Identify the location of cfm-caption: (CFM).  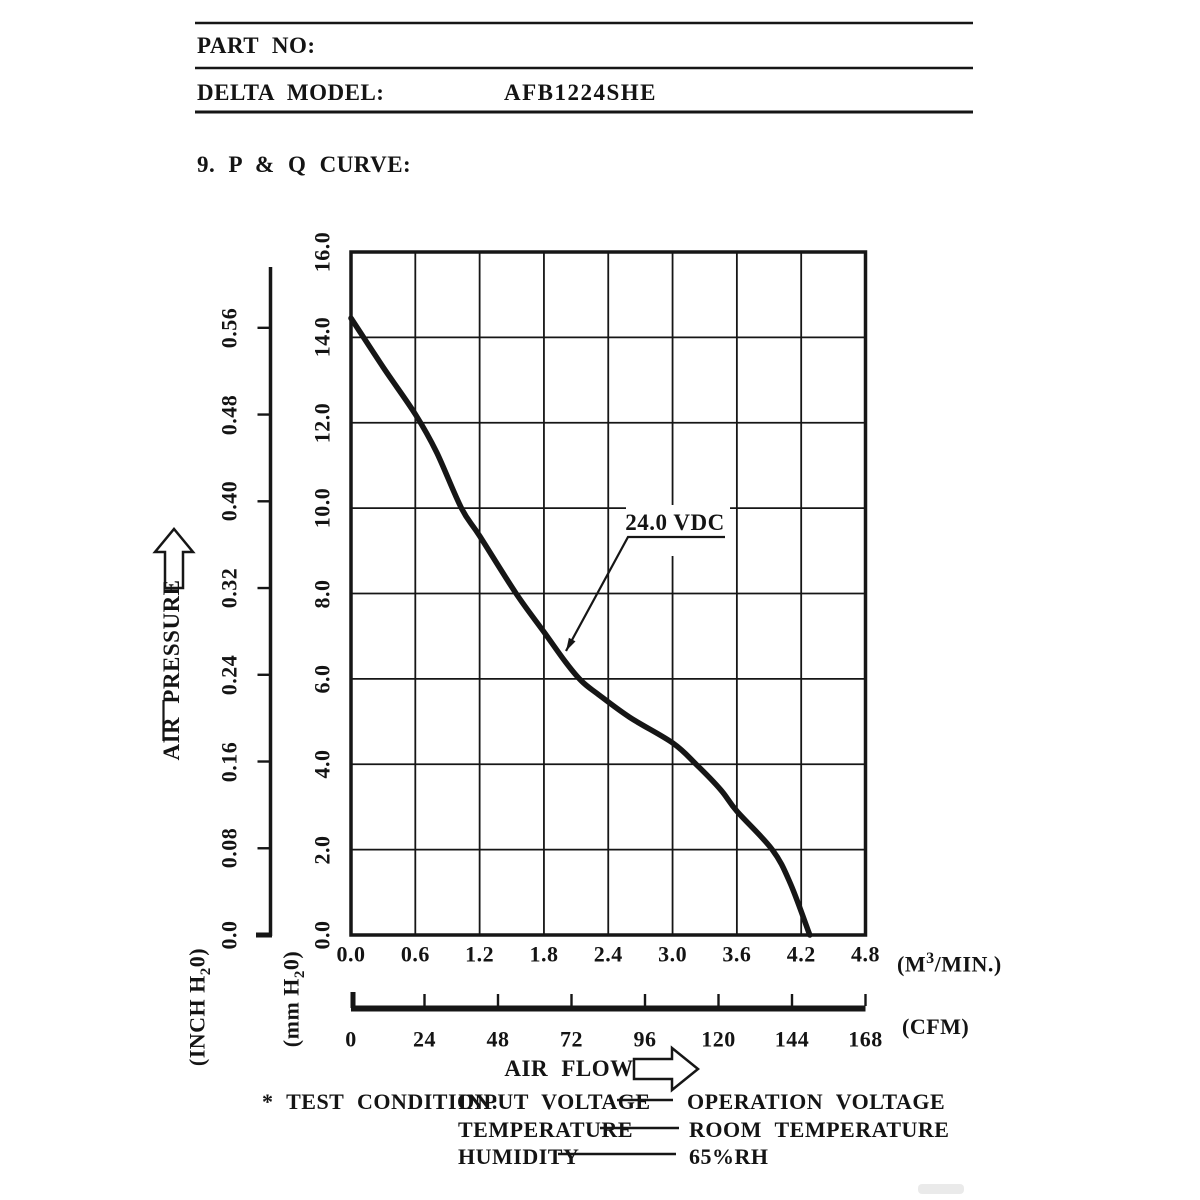
(936, 1026).